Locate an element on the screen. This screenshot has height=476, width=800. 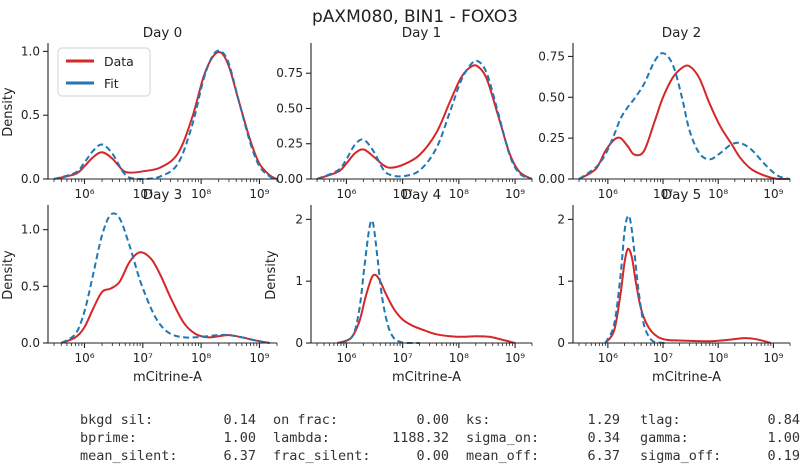
subplot-title: Day 0 is located at coordinates (163, 33).